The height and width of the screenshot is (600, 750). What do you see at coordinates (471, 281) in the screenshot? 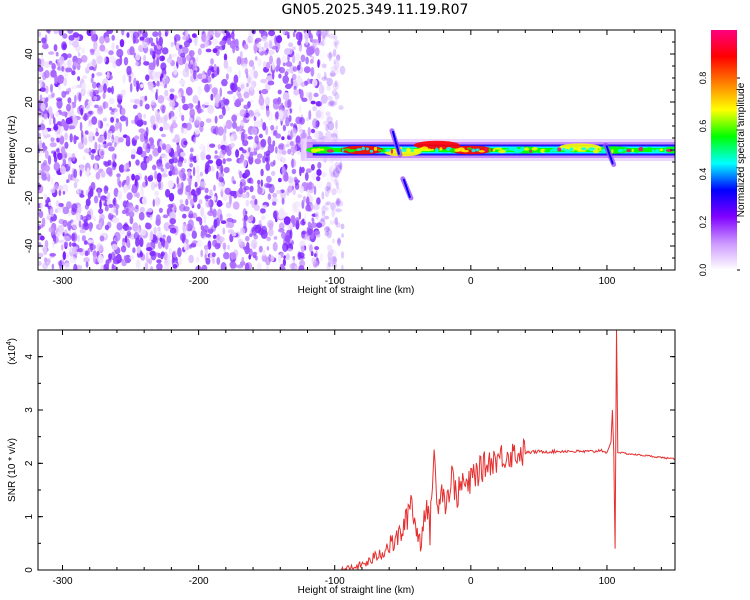
I see `x-tick-label: 0` at bounding box center [471, 281].